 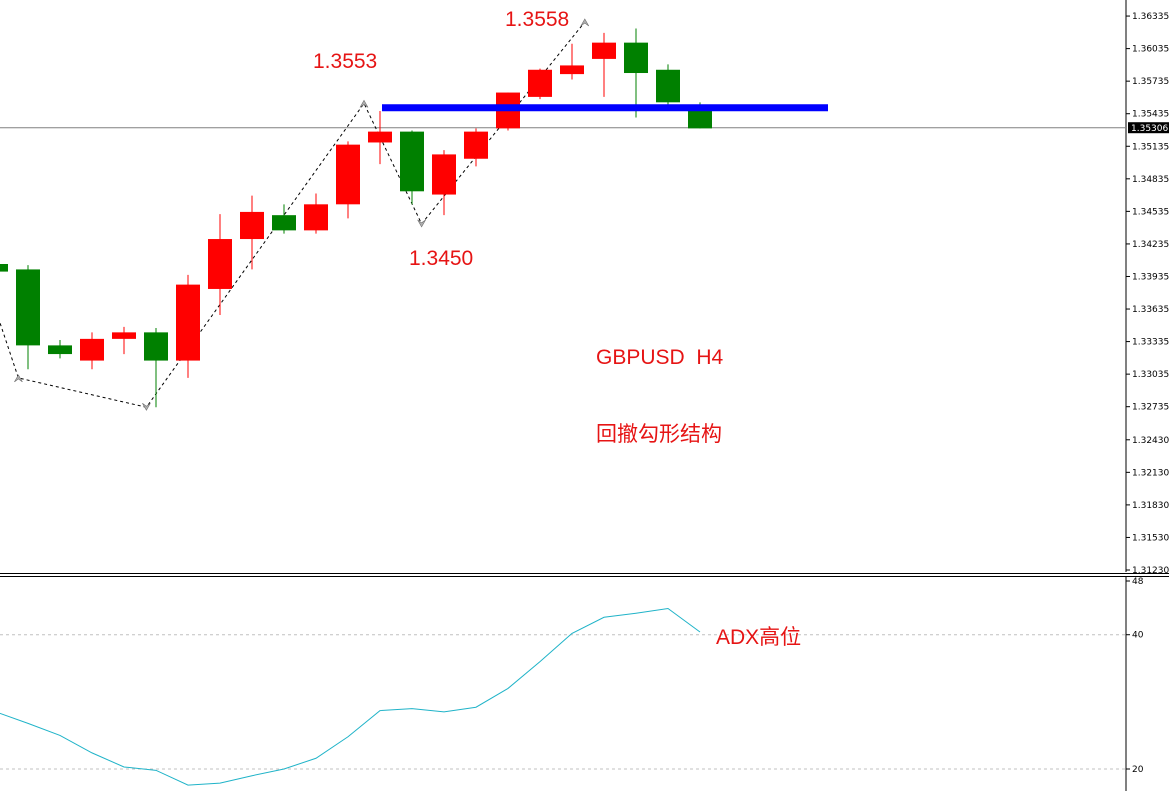 What do you see at coordinates (1150, 571) in the screenshot?
I see `price-tick-label: 1.31230` at bounding box center [1150, 571].